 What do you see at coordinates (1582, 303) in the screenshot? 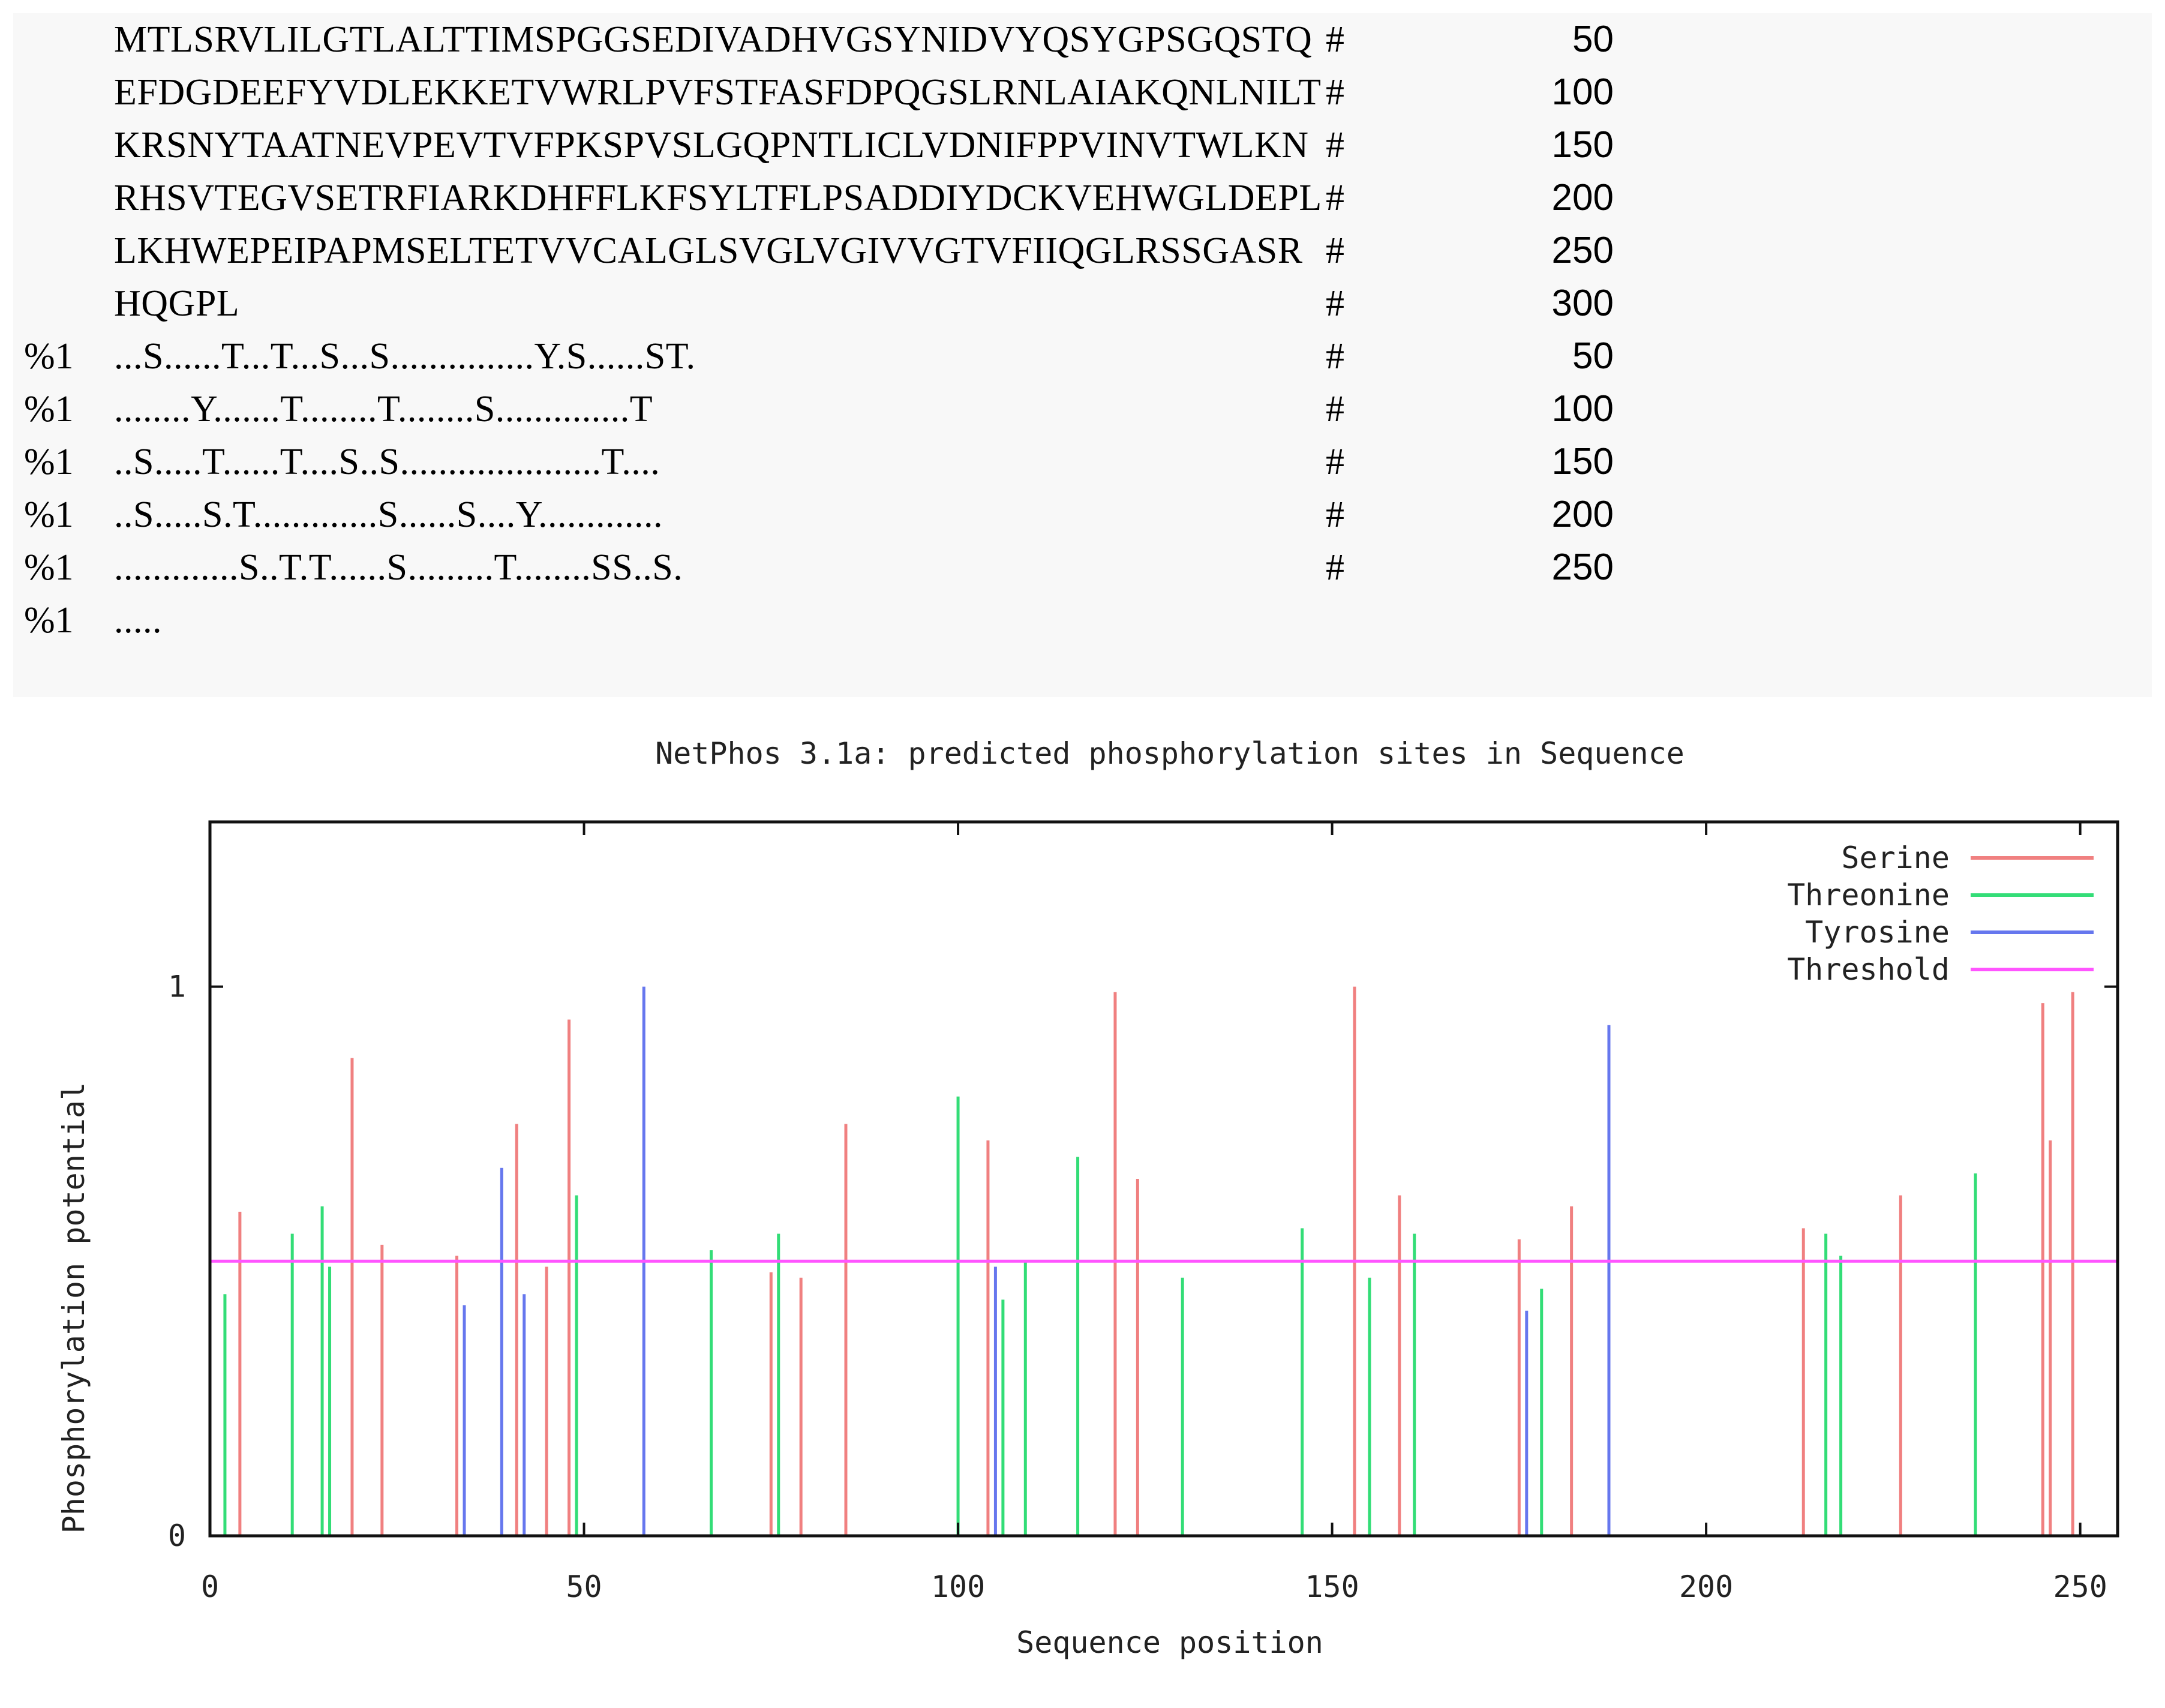
I see `position-number: 300` at bounding box center [1582, 303].